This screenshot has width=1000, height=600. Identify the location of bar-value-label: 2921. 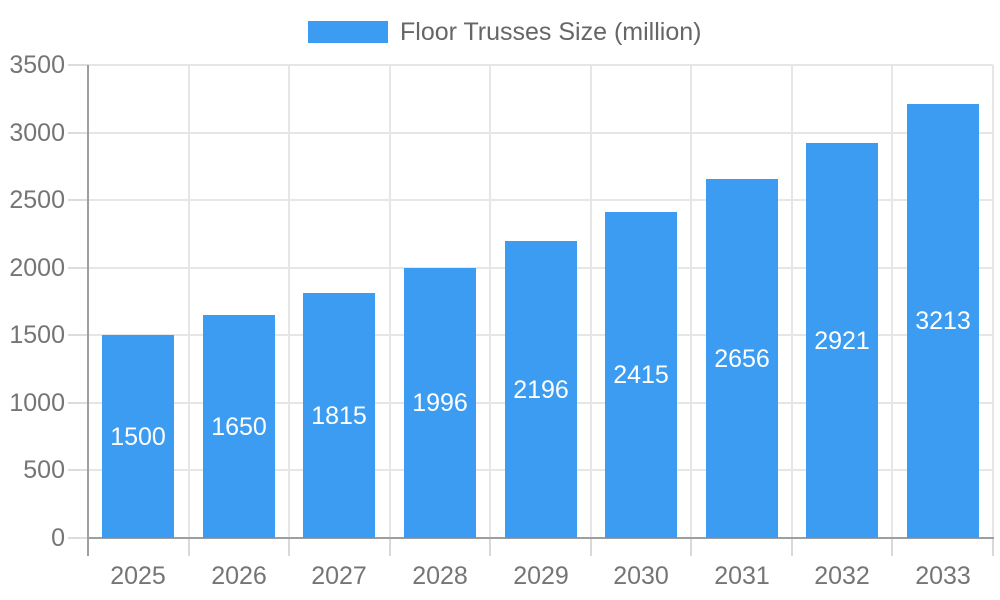
(842, 341).